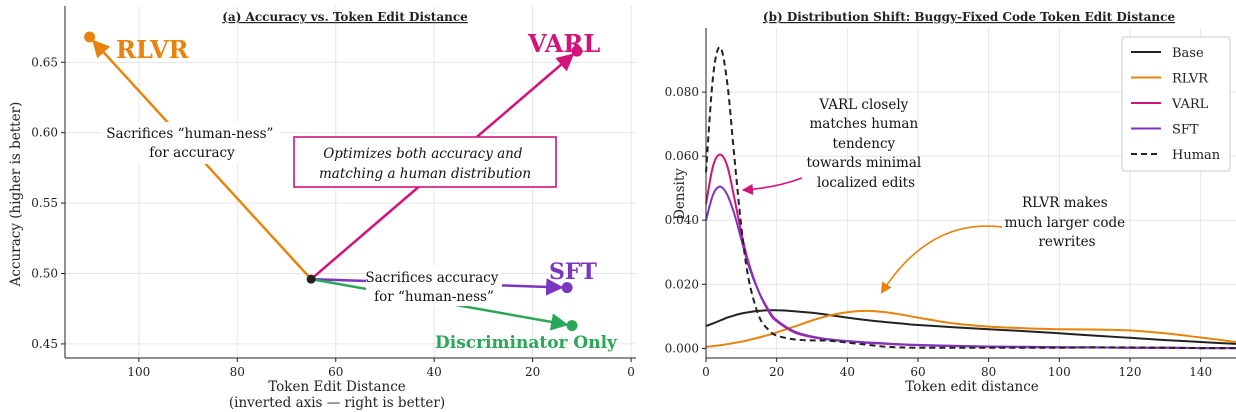 The height and width of the screenshot is (412, 1236). What do you see at coordinates (138, 372) in the screenshot?
I see `panel-a-xtick-label: 100` at bounding box center [138, 372].